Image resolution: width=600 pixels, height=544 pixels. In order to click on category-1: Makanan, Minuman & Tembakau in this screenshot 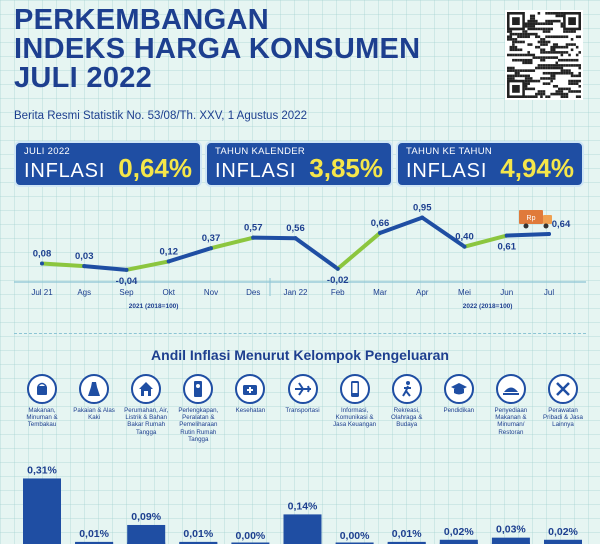, I will do `click(42, 401)`.